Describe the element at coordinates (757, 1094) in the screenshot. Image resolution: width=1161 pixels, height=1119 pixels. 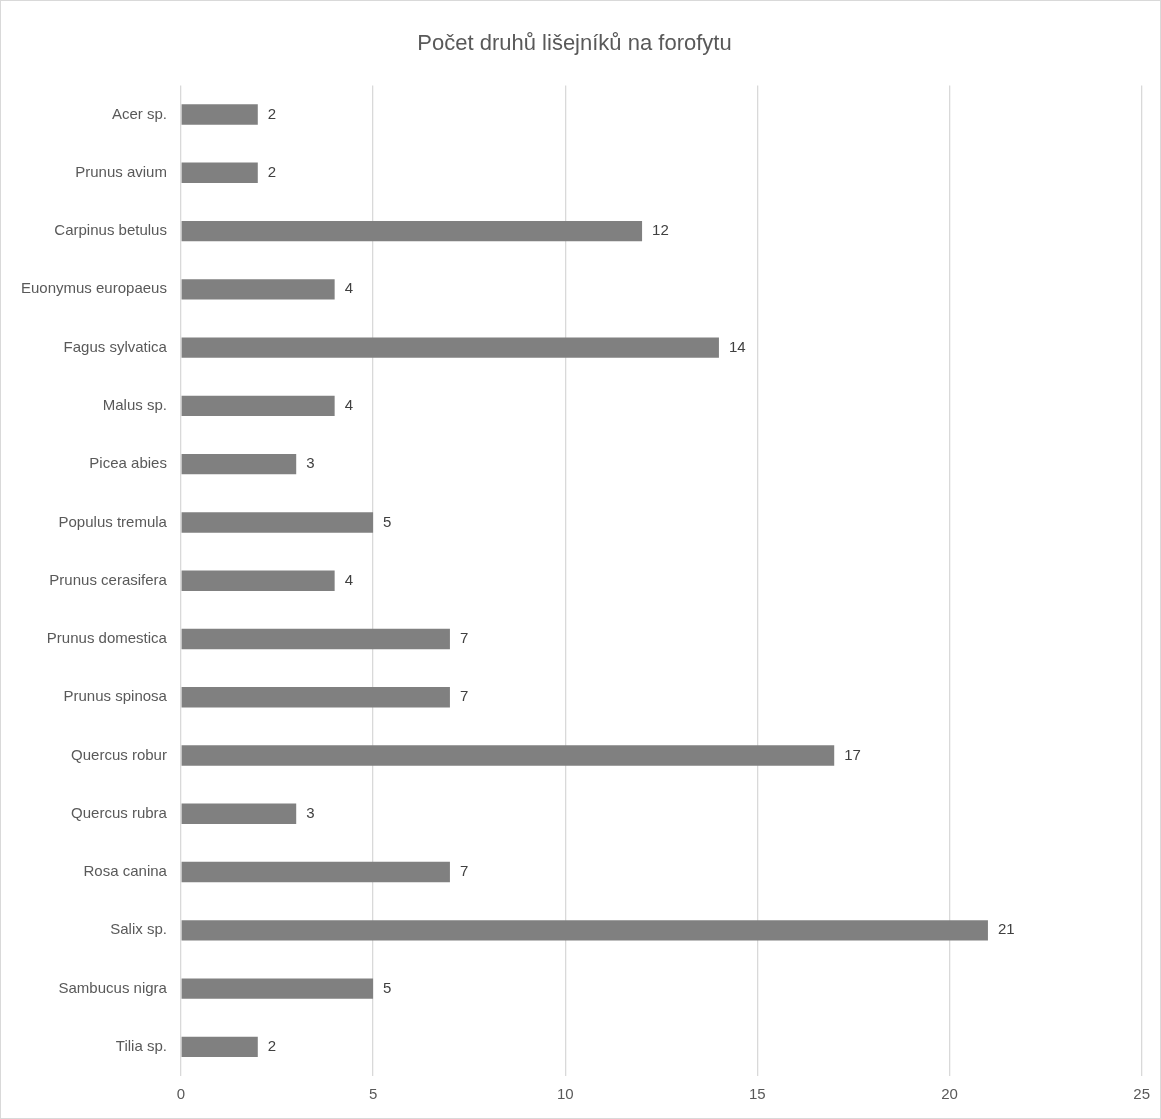
I see `x-tick-label: 15` at that location.